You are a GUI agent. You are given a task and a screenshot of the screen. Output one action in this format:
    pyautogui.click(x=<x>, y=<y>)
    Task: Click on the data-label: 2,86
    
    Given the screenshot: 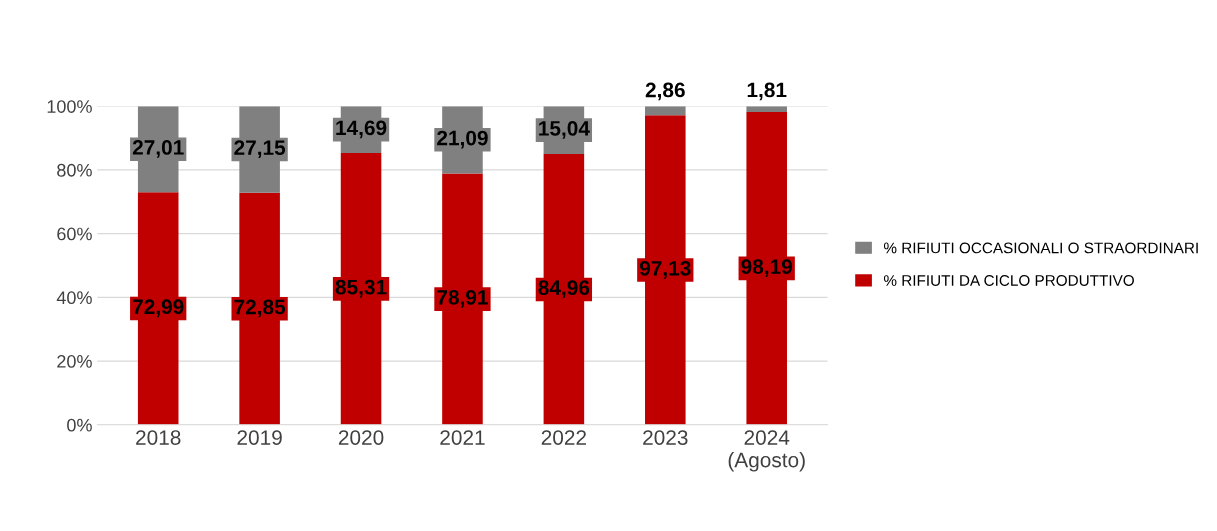 What is the action you would take?
    pyautogui.click(x=665, y=91)
    